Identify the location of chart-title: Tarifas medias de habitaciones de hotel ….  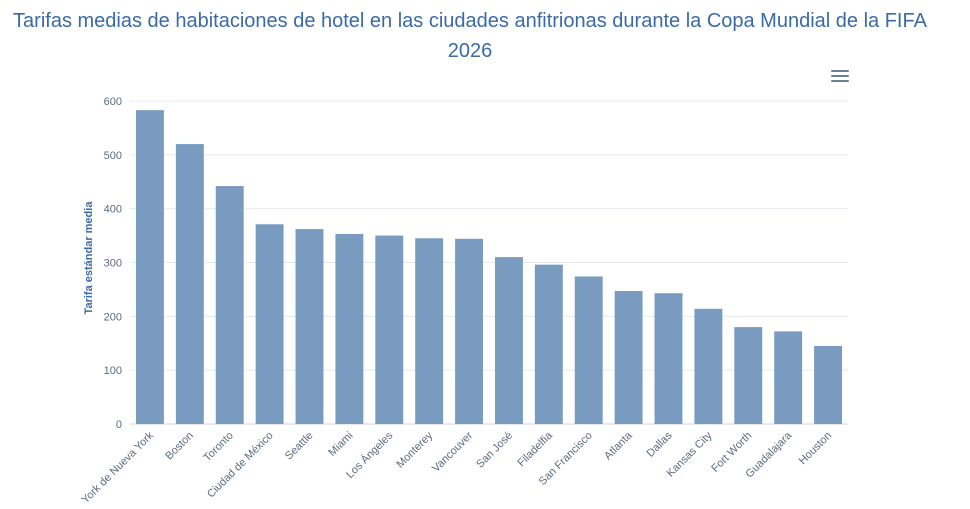
(470, 36).